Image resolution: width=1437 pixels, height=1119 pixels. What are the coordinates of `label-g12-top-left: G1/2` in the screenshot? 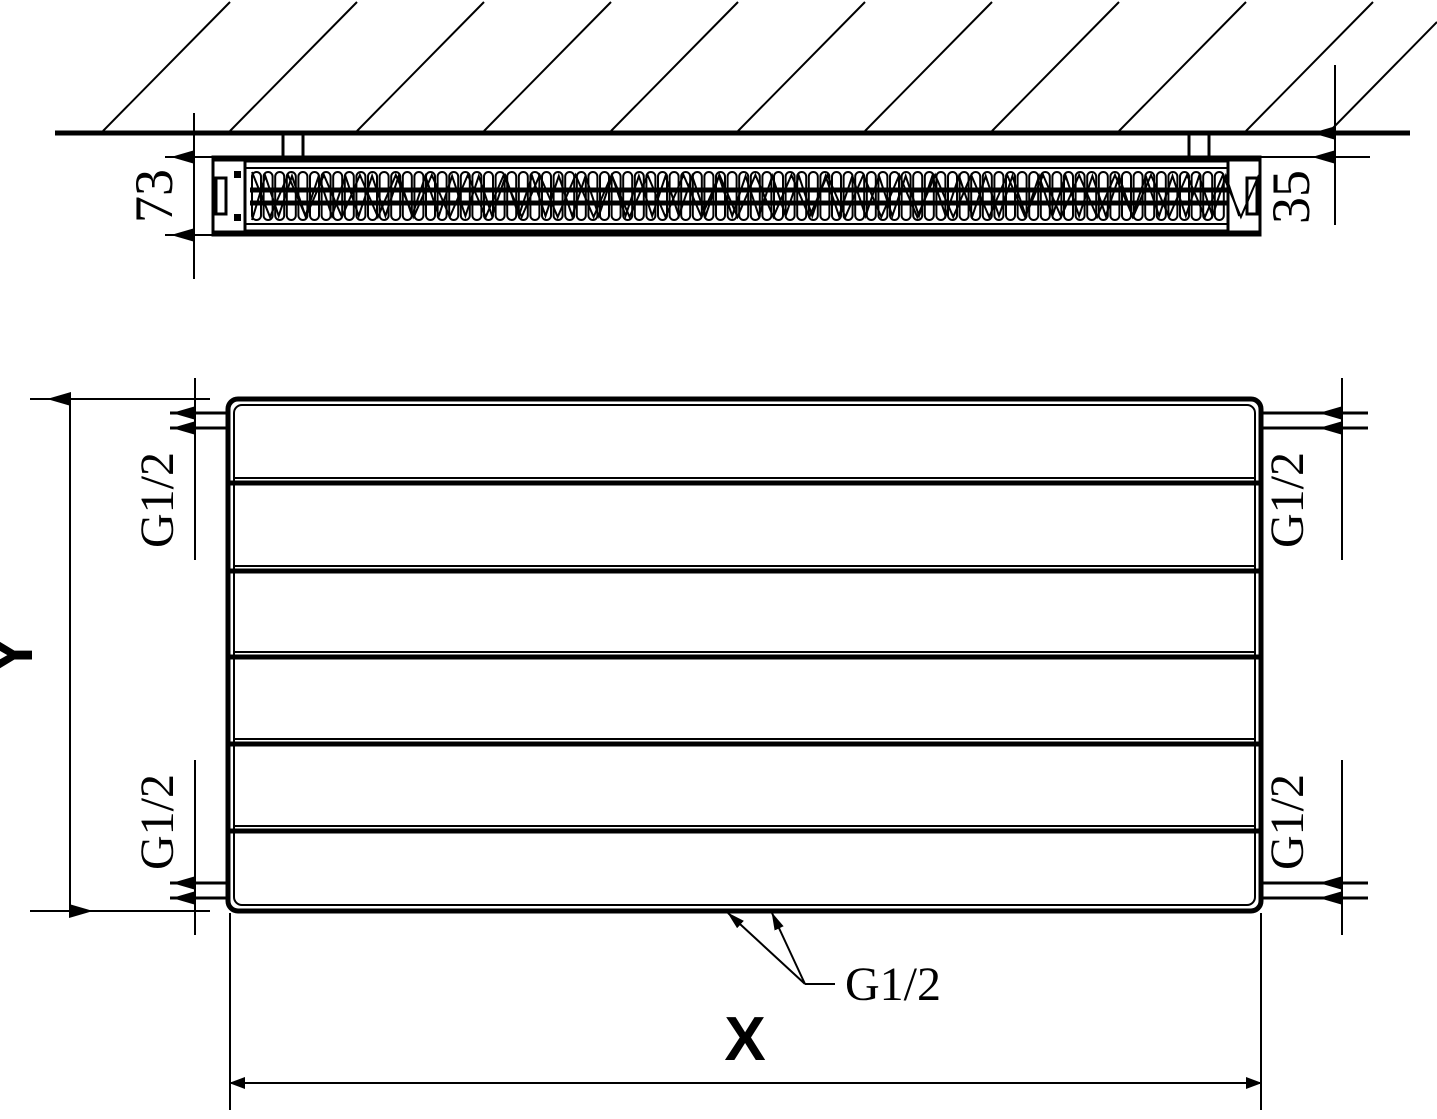 It's located at (157, 500).